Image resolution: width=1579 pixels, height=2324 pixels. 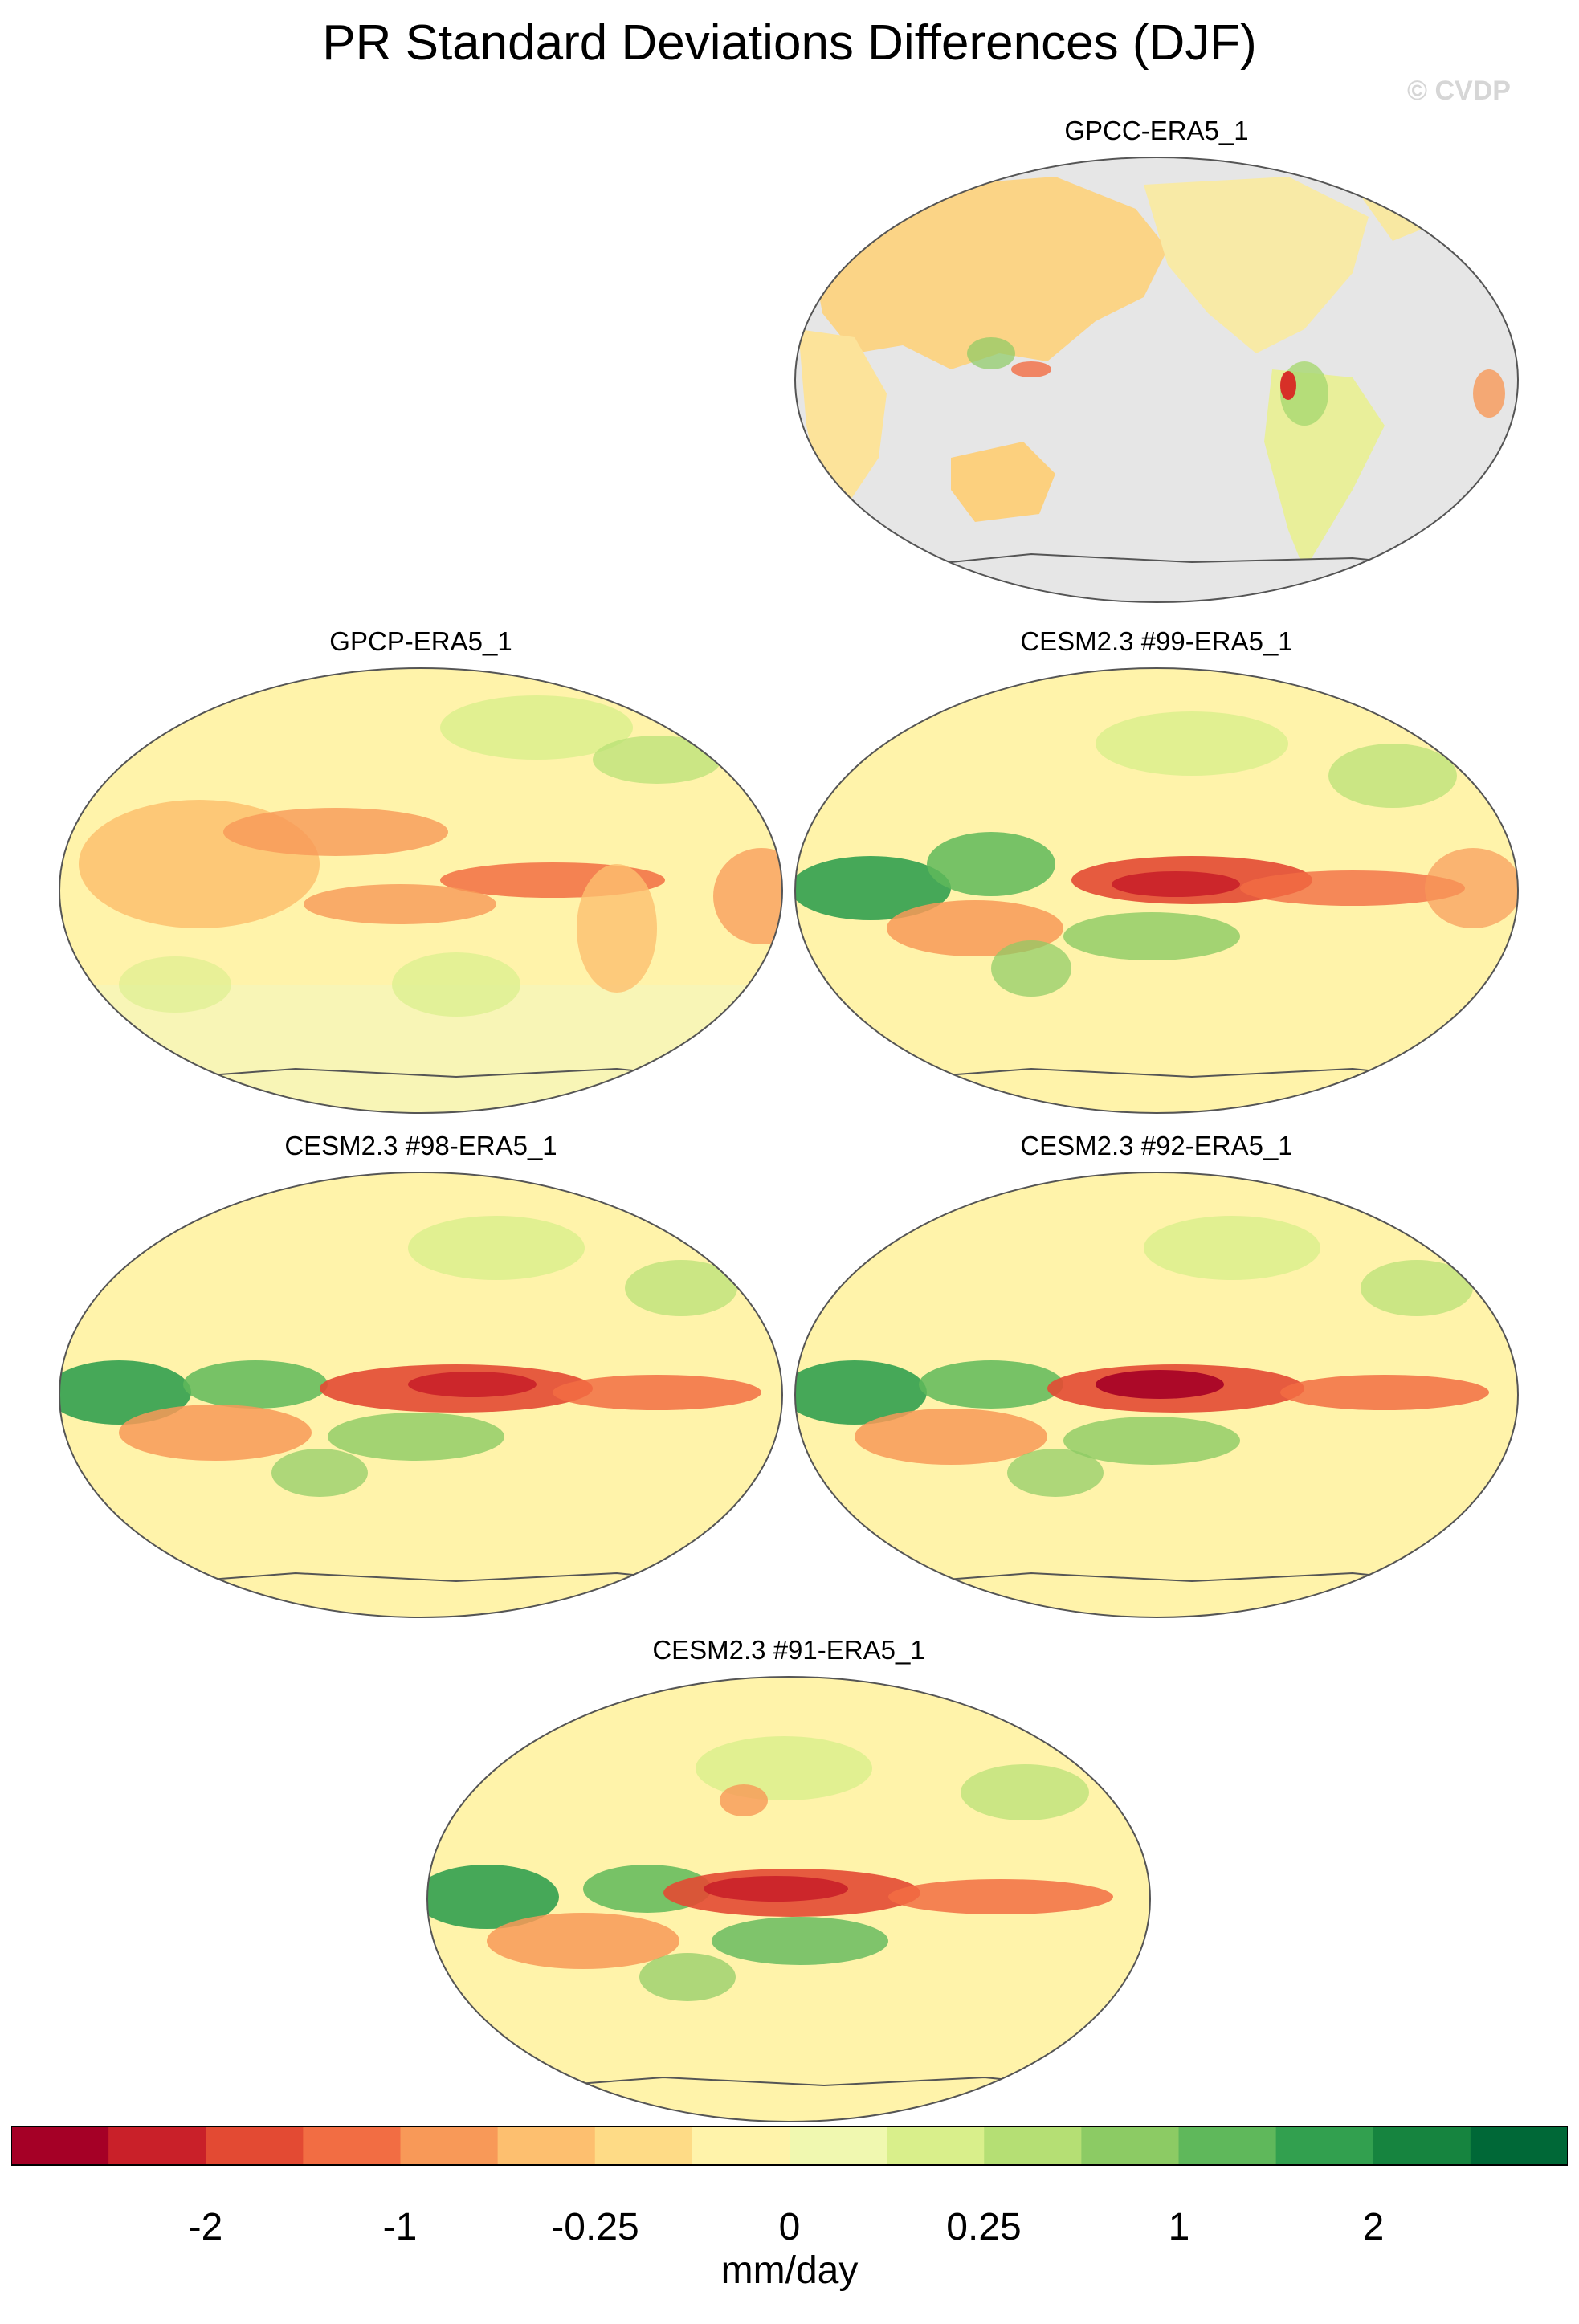 I want to click on map-panel-cesm99: CESM2.3 #99-ERA5_1, so click(x=1156, y=870).